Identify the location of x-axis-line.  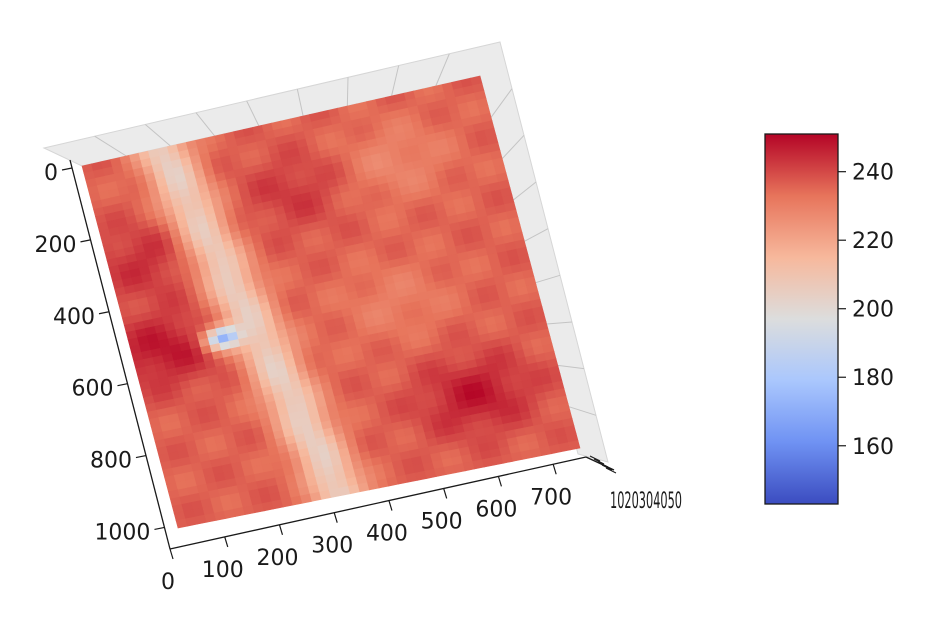
(378, 503).